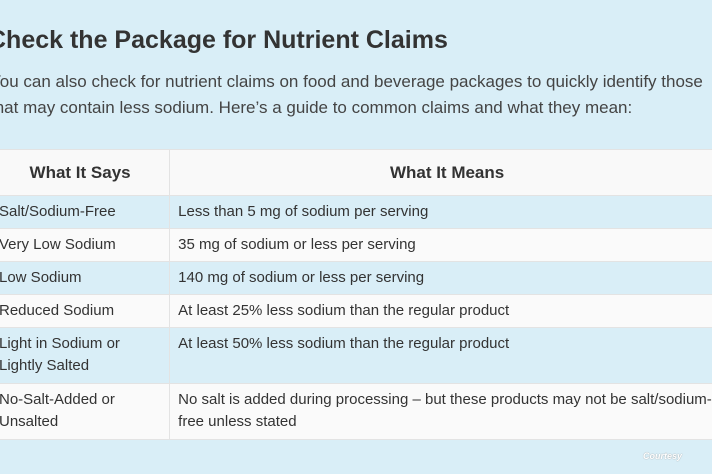  I want to click on claim-means: Less than 5 mg of sodium per serving, so click(440, 212).